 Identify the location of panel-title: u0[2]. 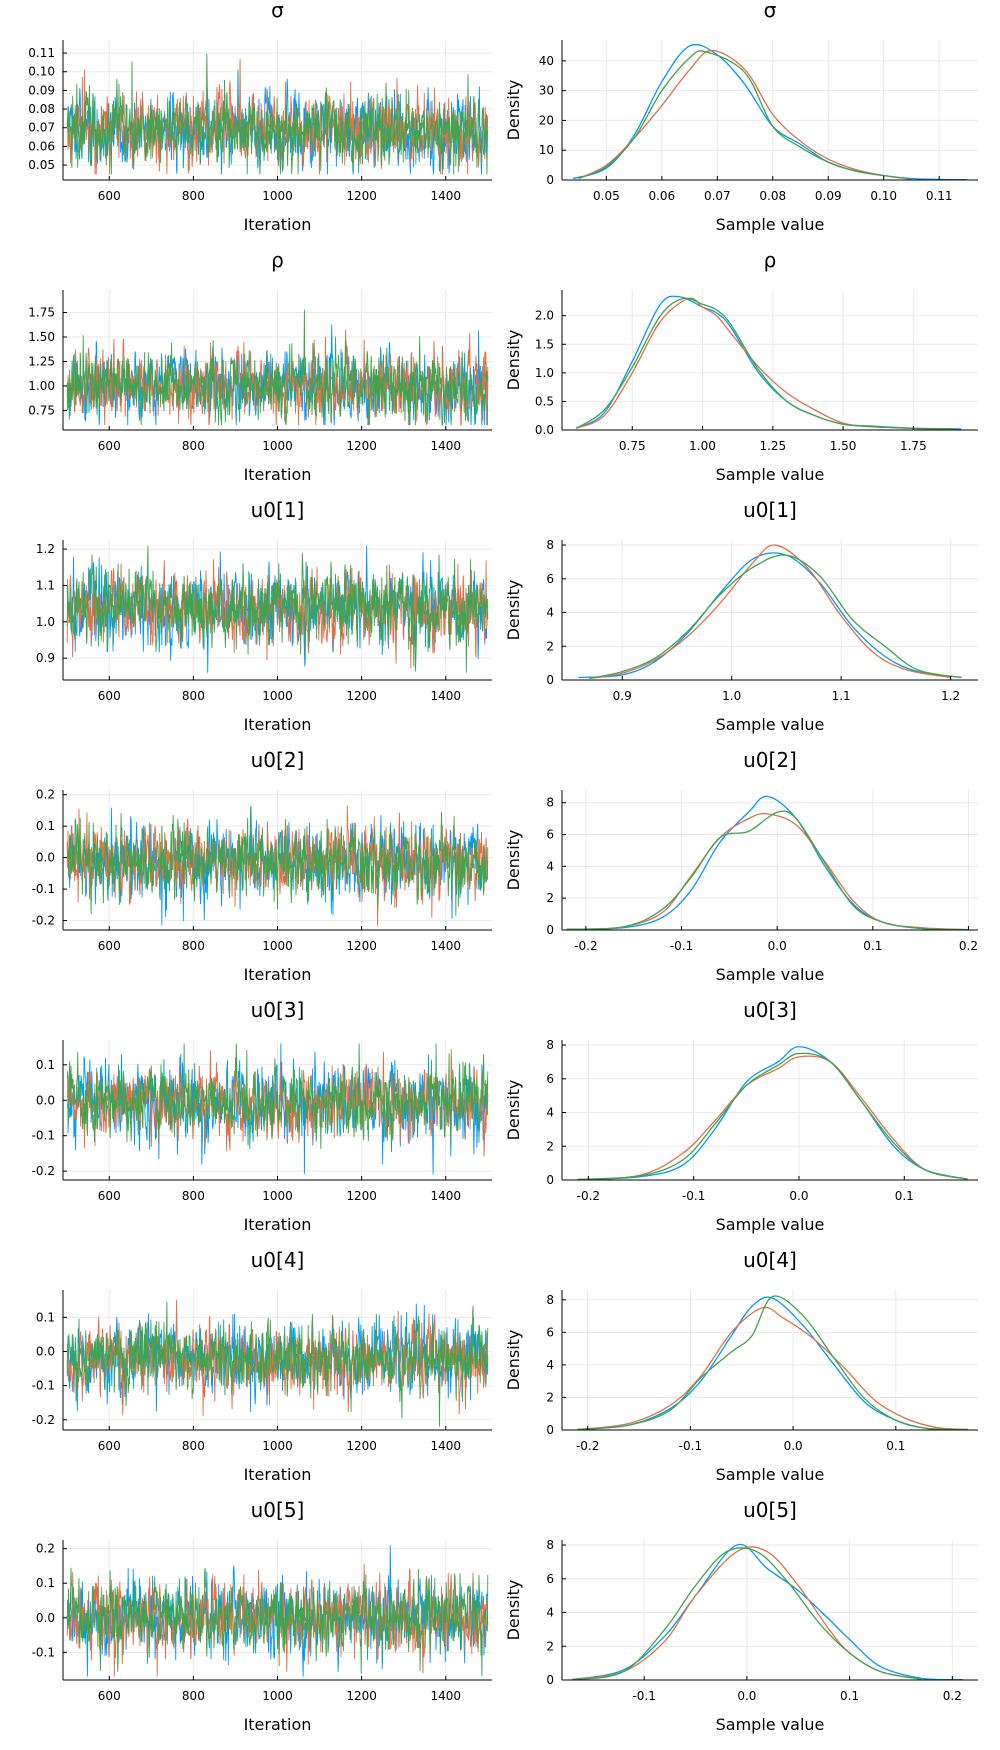
(278, 760).